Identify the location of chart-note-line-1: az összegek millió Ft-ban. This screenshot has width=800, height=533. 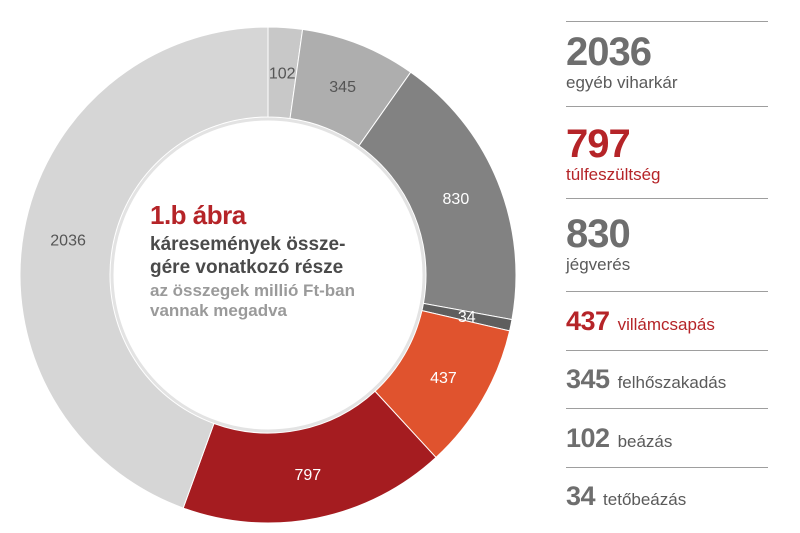
(252, 290).